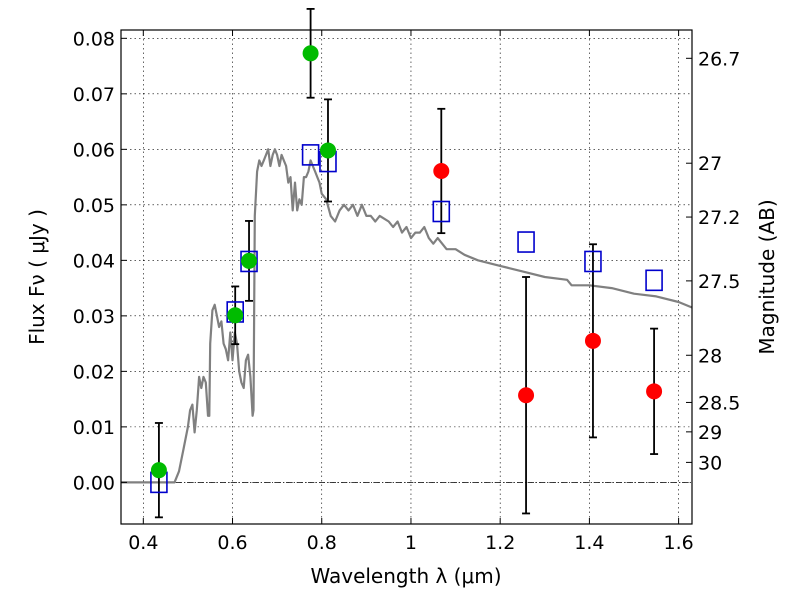  What do you see at coordinates (94, 428) in the screenshot?
I see `y-tick-label: 0.01` at bounding box center [94, 428].